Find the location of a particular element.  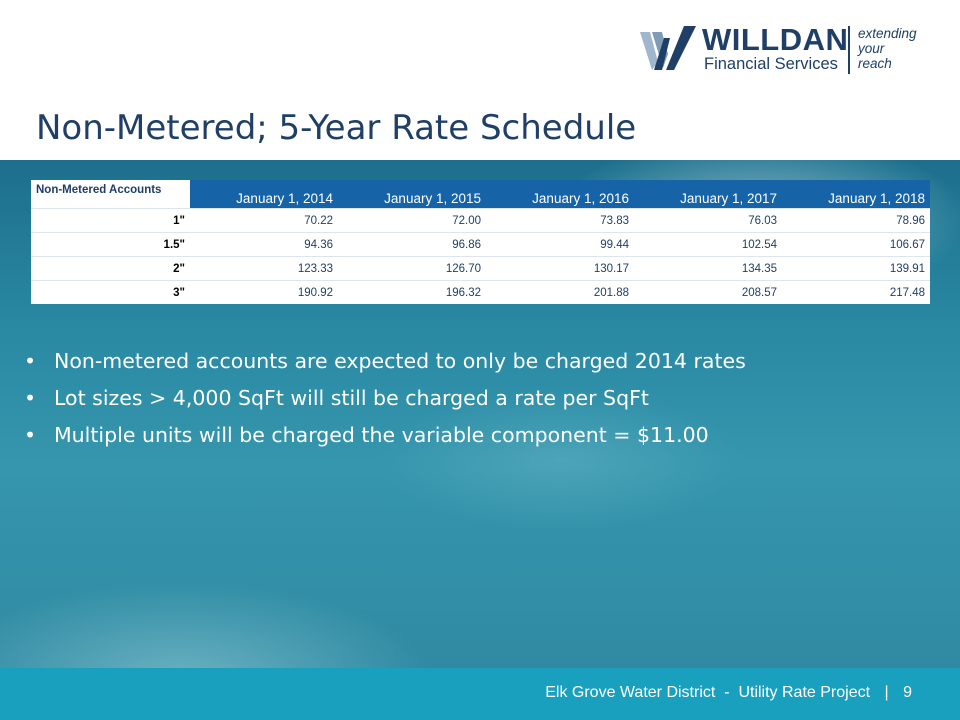

meter-size-cell: 2" is located at coordinates (179, 268).